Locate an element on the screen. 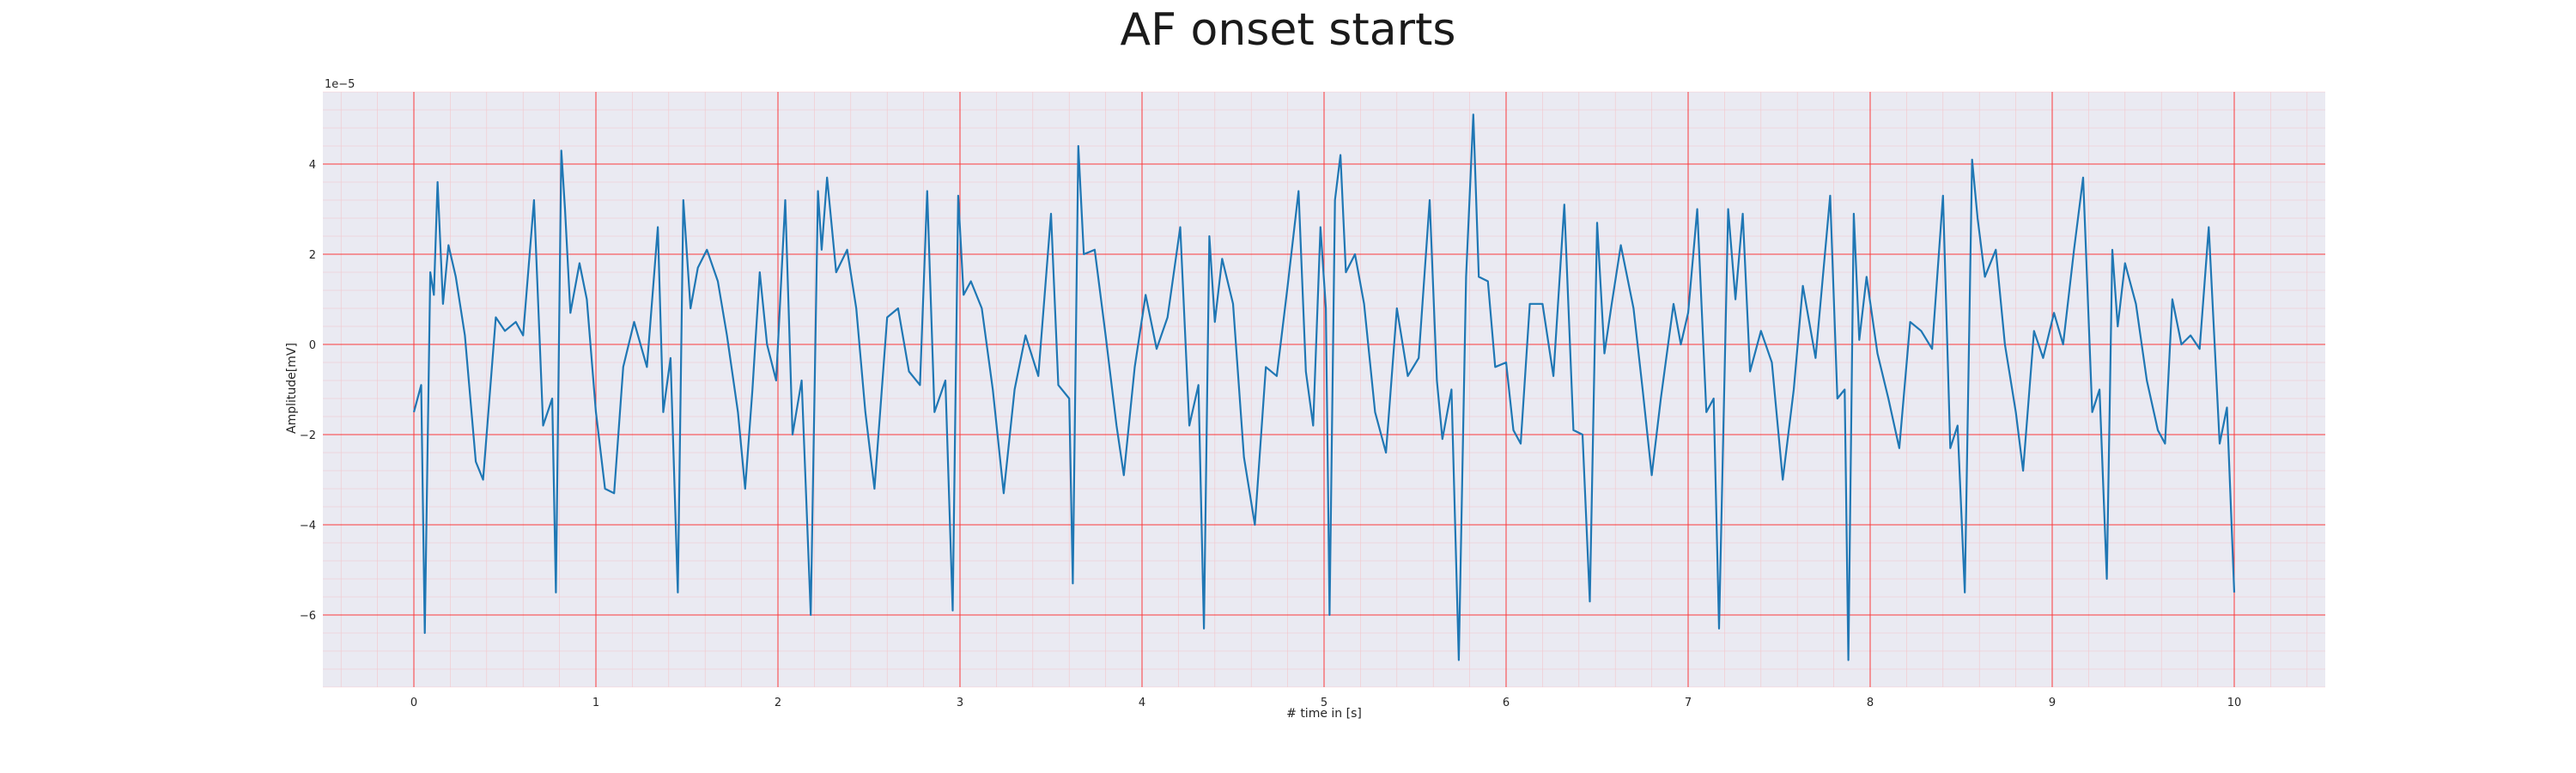  y-axis-label: Amplitude[mV] is located at coordinates (292, 388).